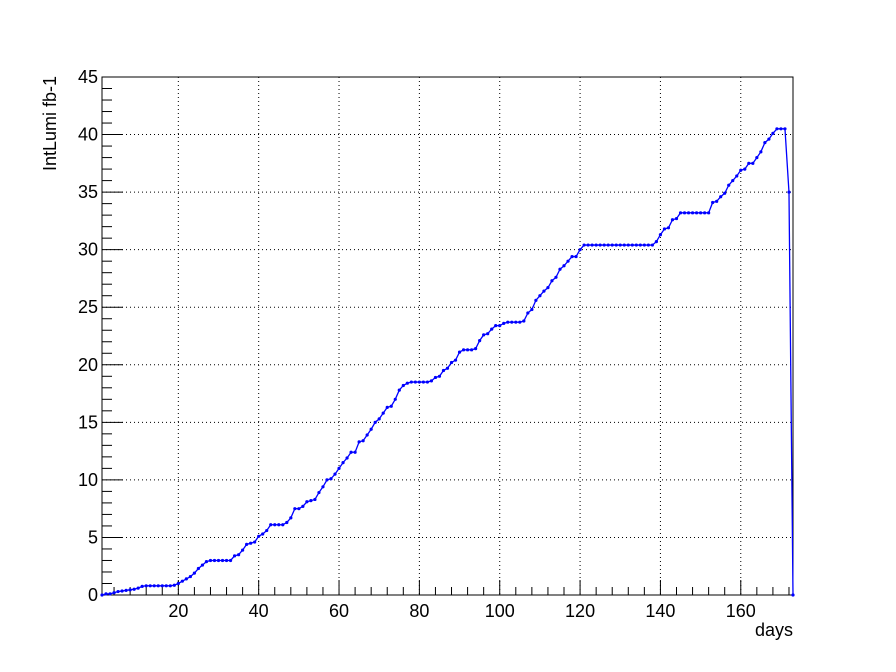  I want to click on y-tick-label: 35, so click(88, 192).